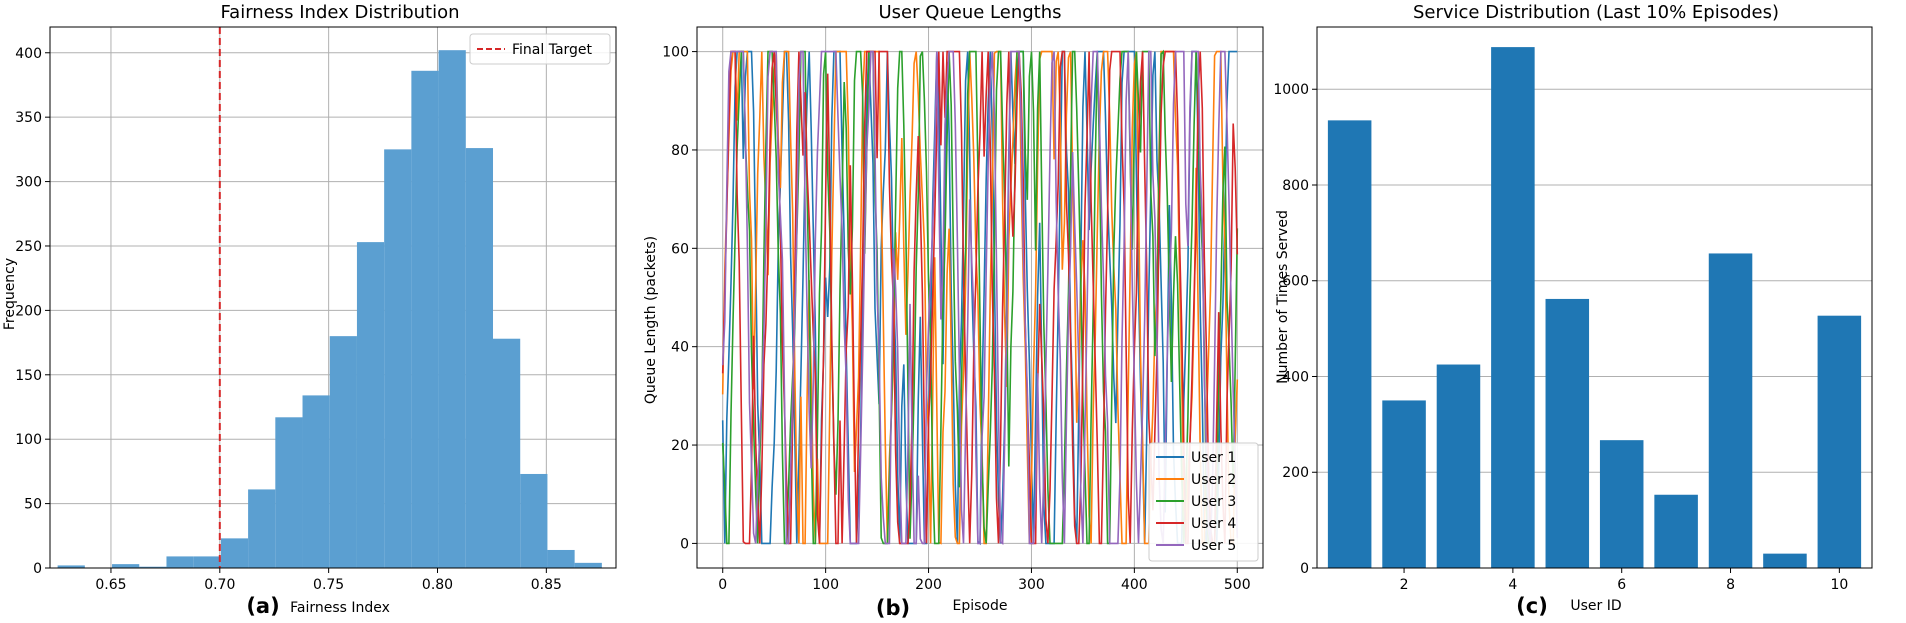 Image resolution: width=1906 pixels, height=623 pixels. I want to click on chart-c-ylabel: Number of Times Served, so click(1283, 297).